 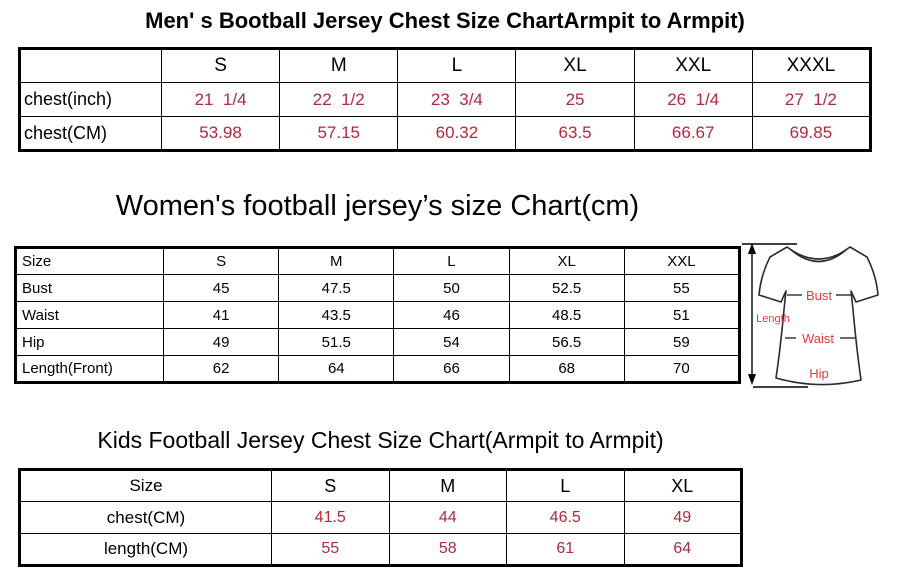 I want to click on value-cell: 46, so click(x=451, y=315).